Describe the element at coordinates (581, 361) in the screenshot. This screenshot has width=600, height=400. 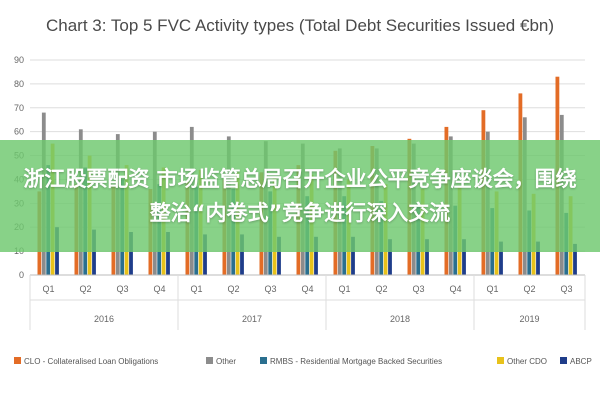
I see `legend-label: ABCP` at that location.